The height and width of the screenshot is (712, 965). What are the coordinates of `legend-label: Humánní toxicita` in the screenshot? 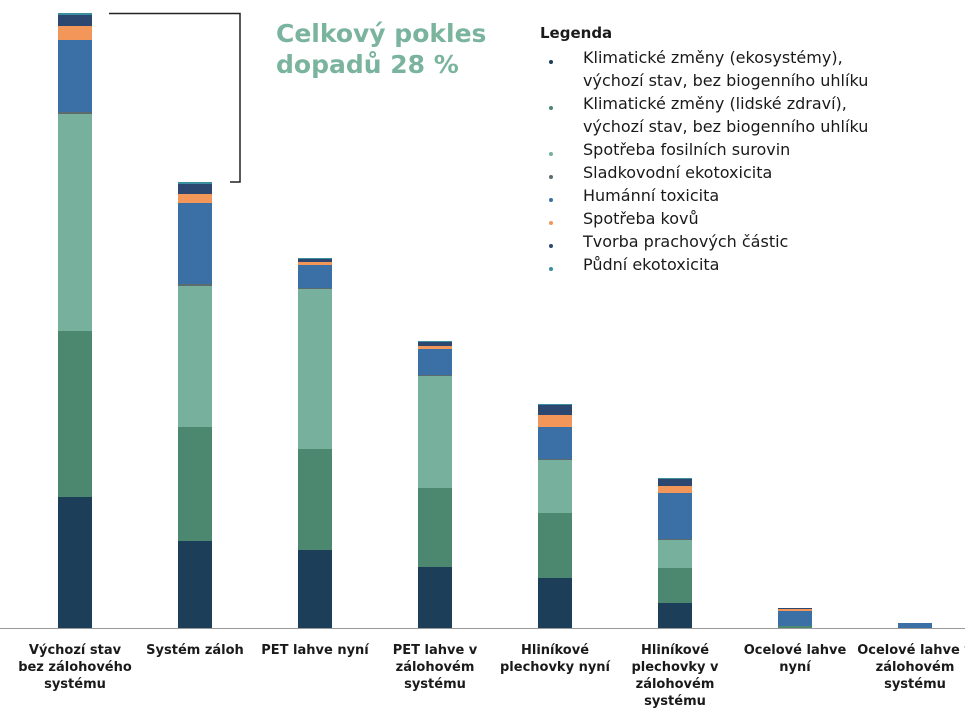 It's located at (651, 195).